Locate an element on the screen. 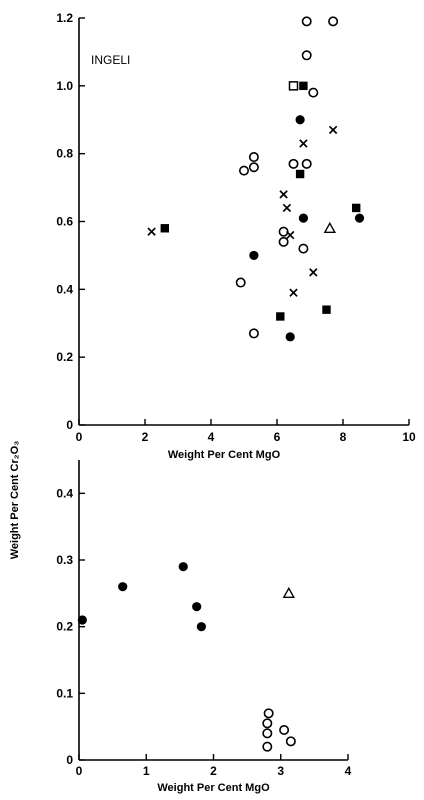 This screenshot has width=424, height=800. x-tick-label: 3 is located at coordinates (280, 771).